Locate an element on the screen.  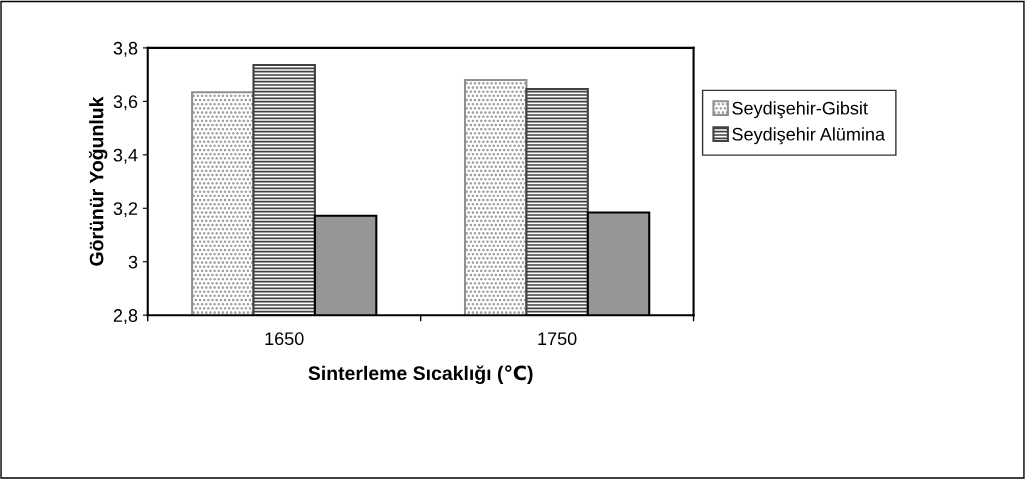
y-axis-title: Görünür Yoğunluk is located at coordinates (98, 181).